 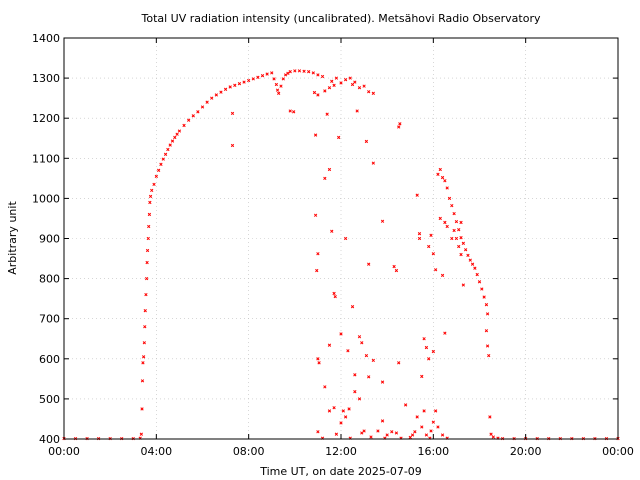 I want to click on y-tick-label: 700, so click(x=49, y=319).